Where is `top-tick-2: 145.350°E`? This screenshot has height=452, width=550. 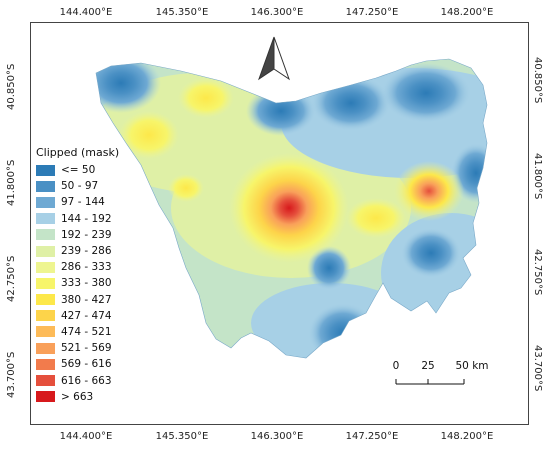
top-tick-2: 145.350°E is located at coordinates (182, 12).